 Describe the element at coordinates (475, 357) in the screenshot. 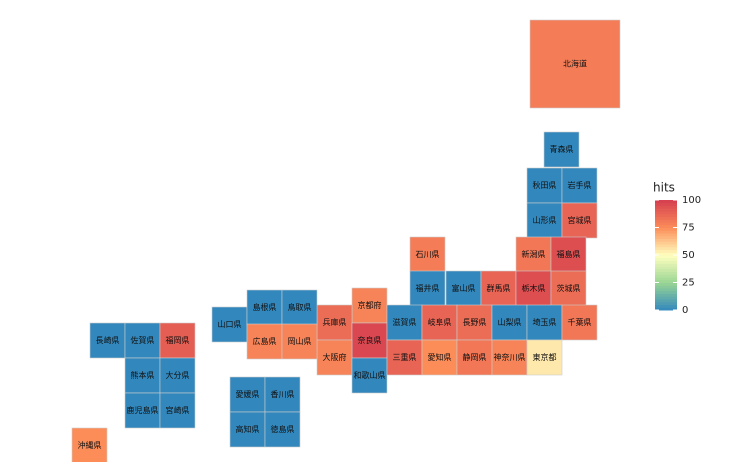

I see `prefecture-label: 静岡県` at that location.